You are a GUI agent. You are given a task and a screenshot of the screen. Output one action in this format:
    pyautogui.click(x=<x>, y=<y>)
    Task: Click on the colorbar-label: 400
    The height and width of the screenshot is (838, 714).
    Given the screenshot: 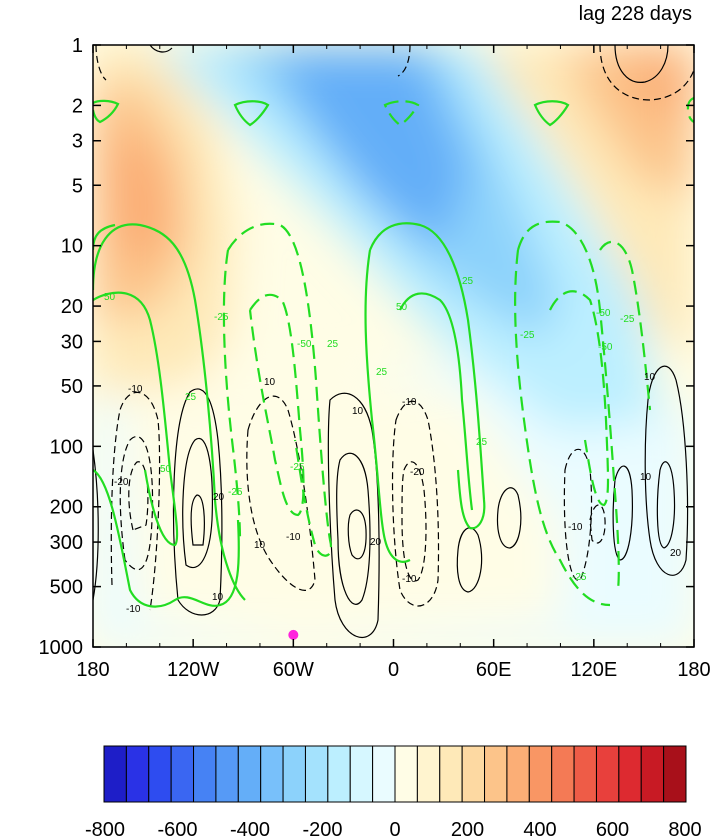 What is the action you would take?
    pyautogui.click(x=539, y=828)
    